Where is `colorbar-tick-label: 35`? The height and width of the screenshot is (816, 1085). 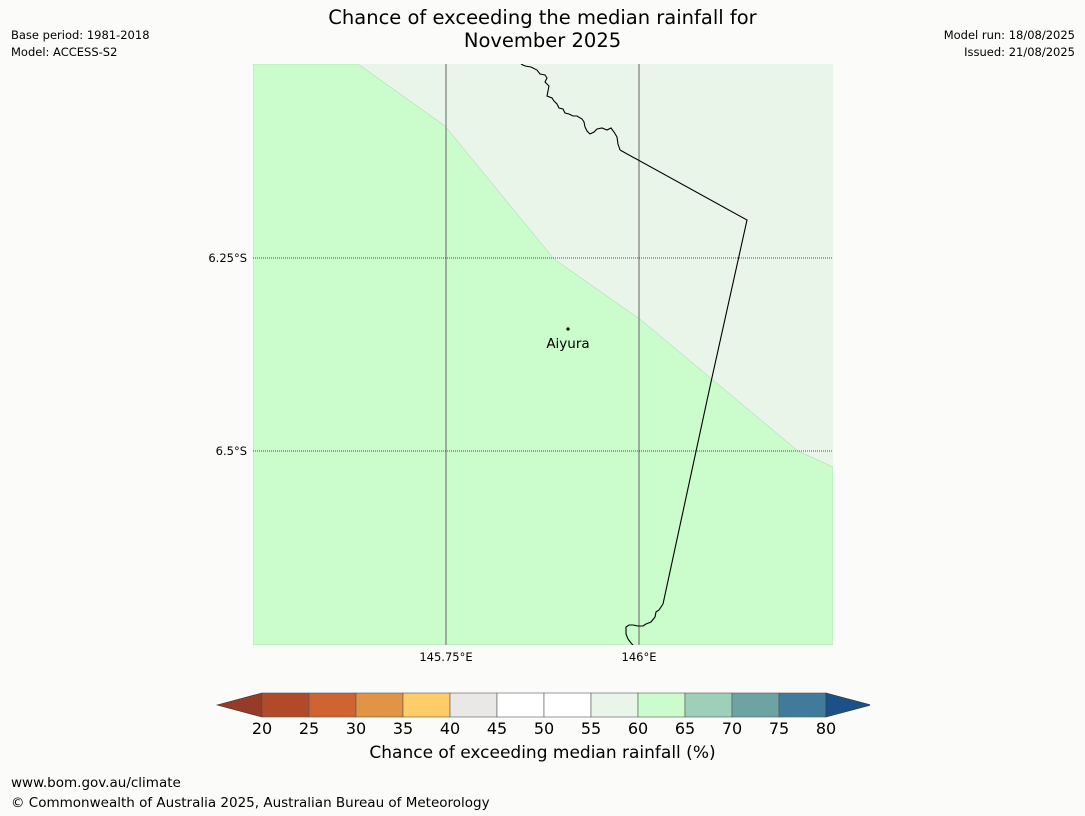
colorbar-tick-label: 35 is located at coordinates (403, 728).